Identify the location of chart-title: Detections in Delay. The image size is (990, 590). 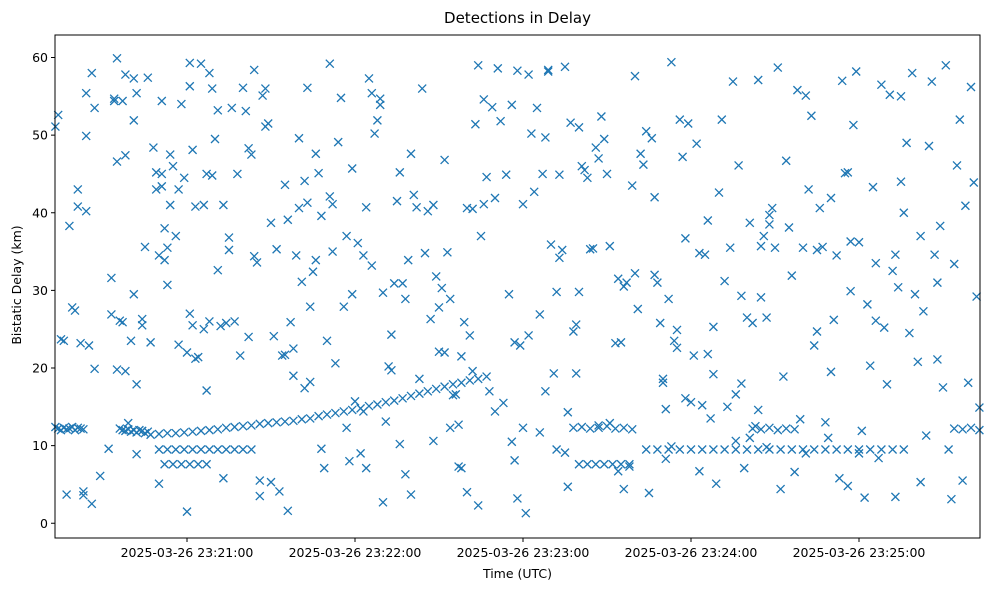
(517, 18).